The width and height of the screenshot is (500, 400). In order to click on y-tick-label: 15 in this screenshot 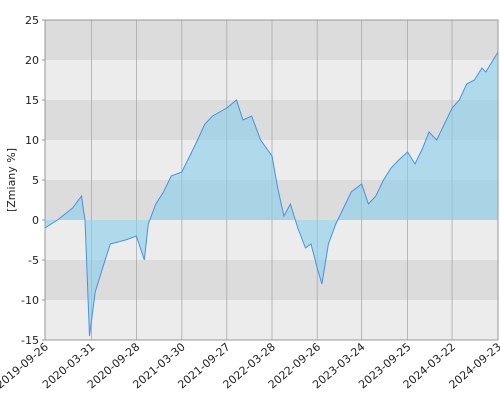, I will do `click(32, 100)`.